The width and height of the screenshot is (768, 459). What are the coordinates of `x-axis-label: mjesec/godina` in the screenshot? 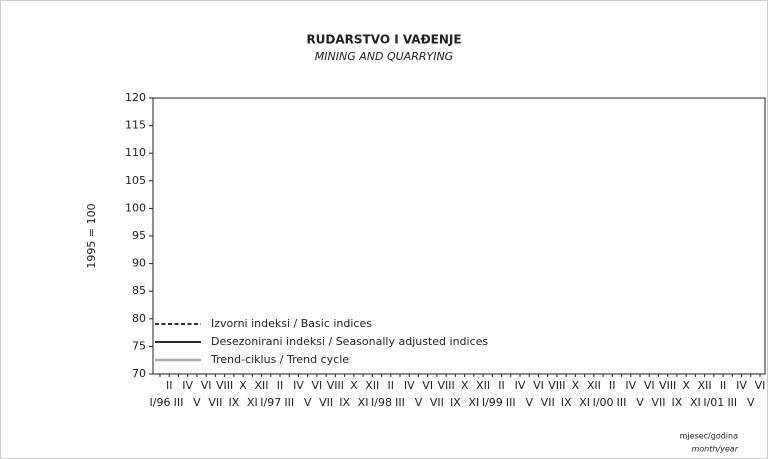 It's located at (709, 436).